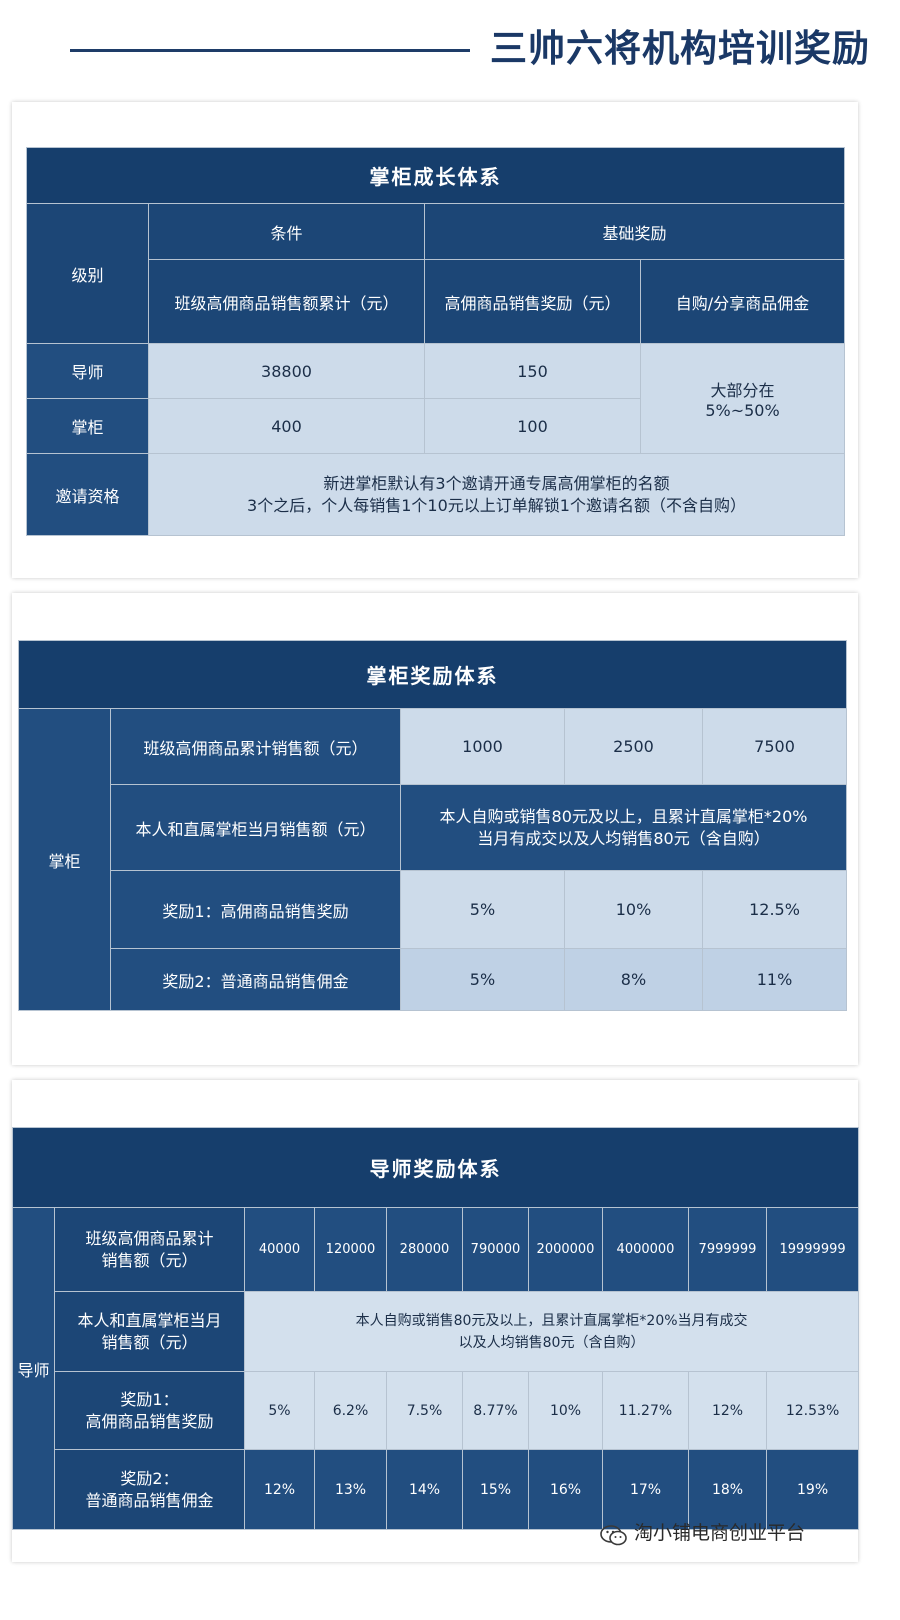 The height and width of the screenshot is (1620, 900). What do you see at coordinates (424, 1410) in the screenshot?
I see `value-cell: 7.5%` at bounding box center [424, 1410].